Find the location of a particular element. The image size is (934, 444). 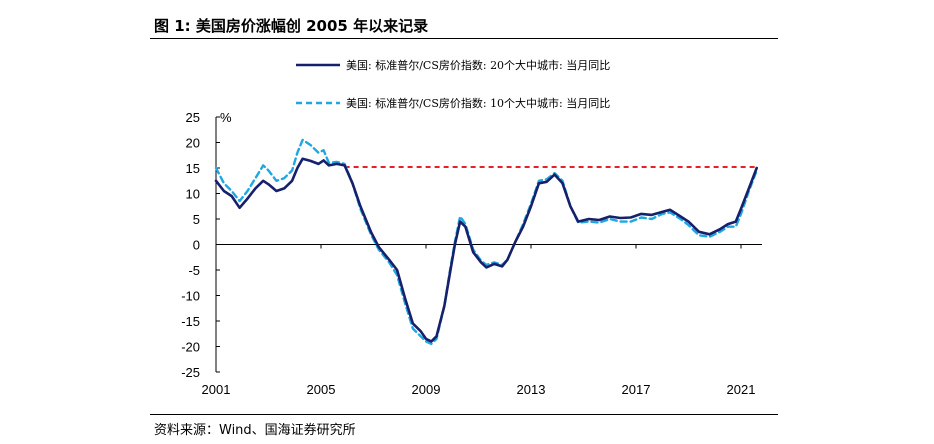

legend-label: 美国: 标准普尔/CS房价指数: 20个大中城市: 当月同比 is located at coordinates (478, 65).